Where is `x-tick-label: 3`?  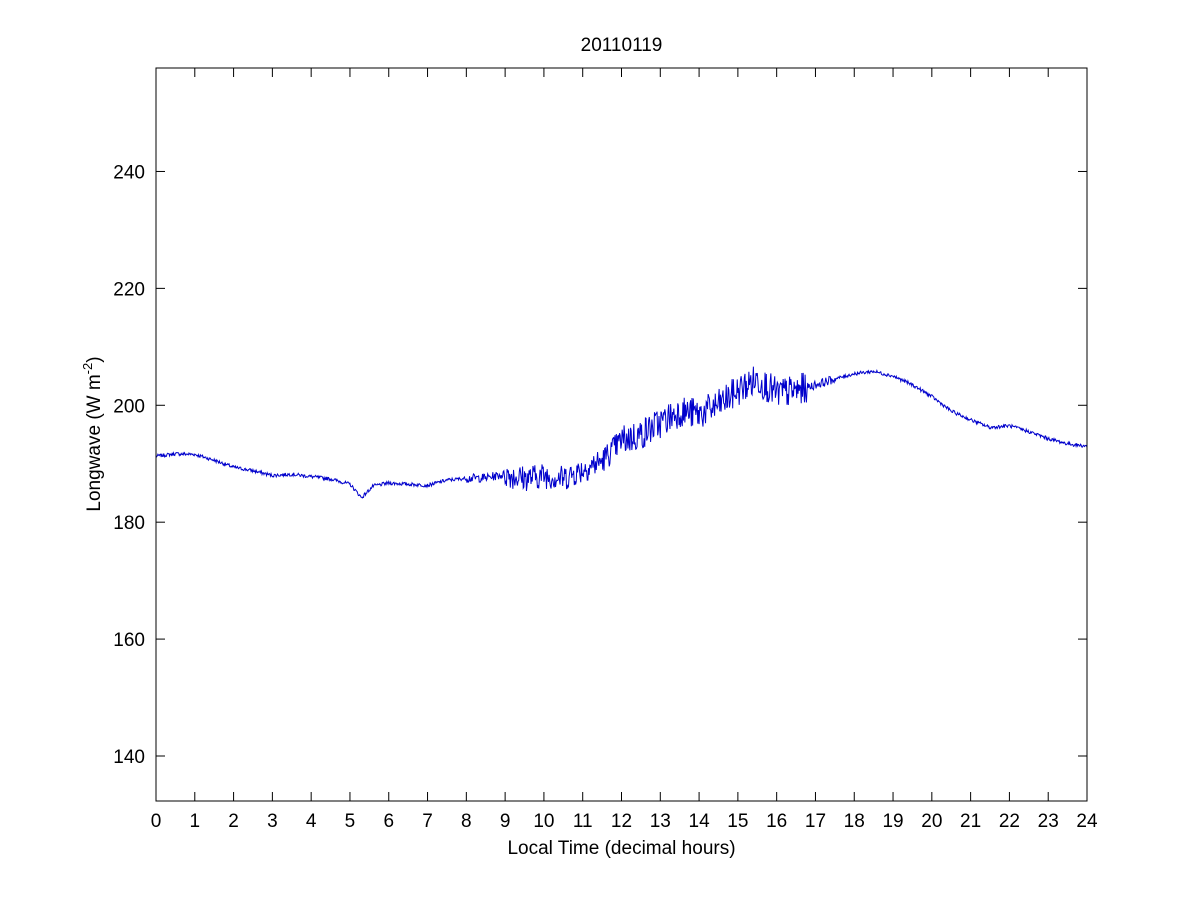
x-tick-label: 3 is located at coordinates (272, 821).